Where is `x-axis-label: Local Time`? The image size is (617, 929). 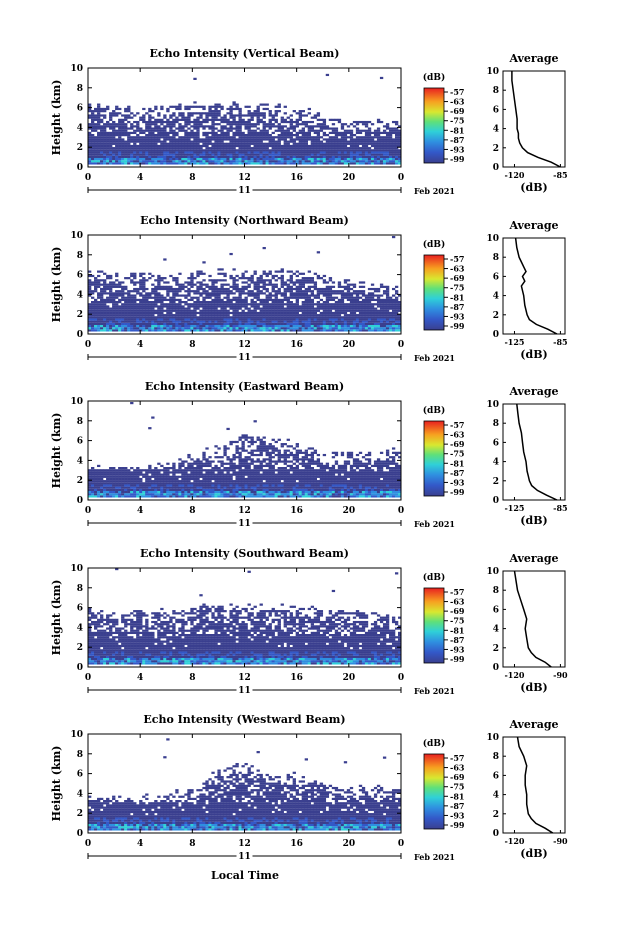 x-axis-label: Local Time is located at coordinates (245, 875).